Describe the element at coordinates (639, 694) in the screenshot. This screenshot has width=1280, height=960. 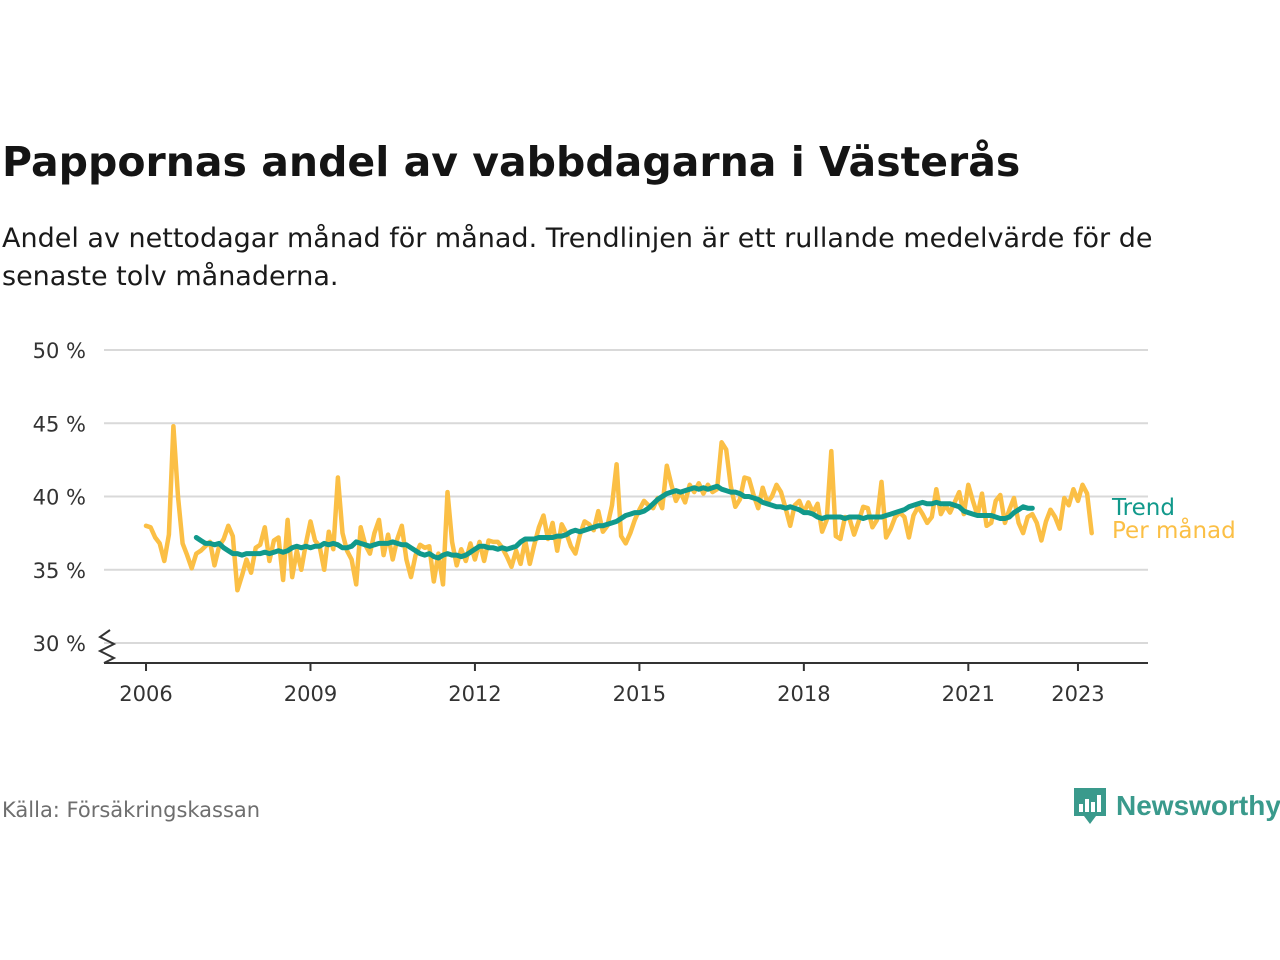
I see `x-tick-label: 2015` at that location.